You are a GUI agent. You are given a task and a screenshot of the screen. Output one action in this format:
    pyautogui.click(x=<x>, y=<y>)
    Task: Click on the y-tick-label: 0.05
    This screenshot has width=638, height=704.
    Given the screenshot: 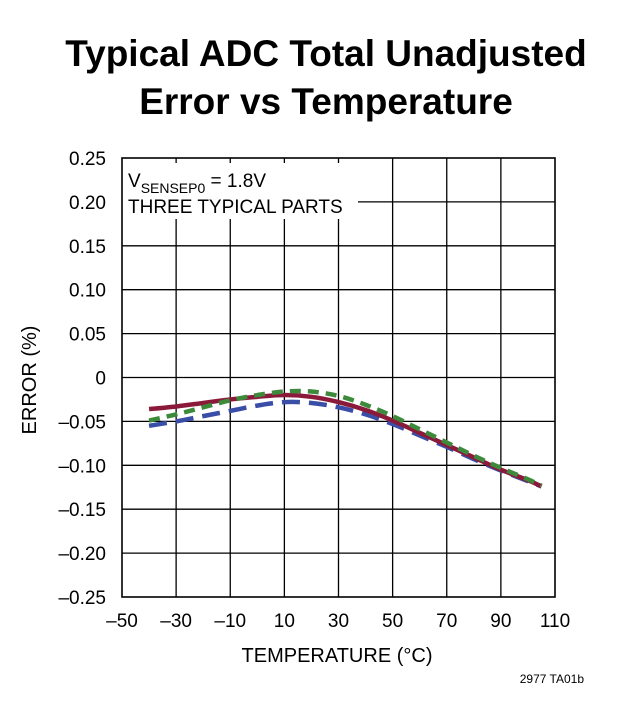 What is the action you would take?
    pyautogui.click(x=87, y=335)
    